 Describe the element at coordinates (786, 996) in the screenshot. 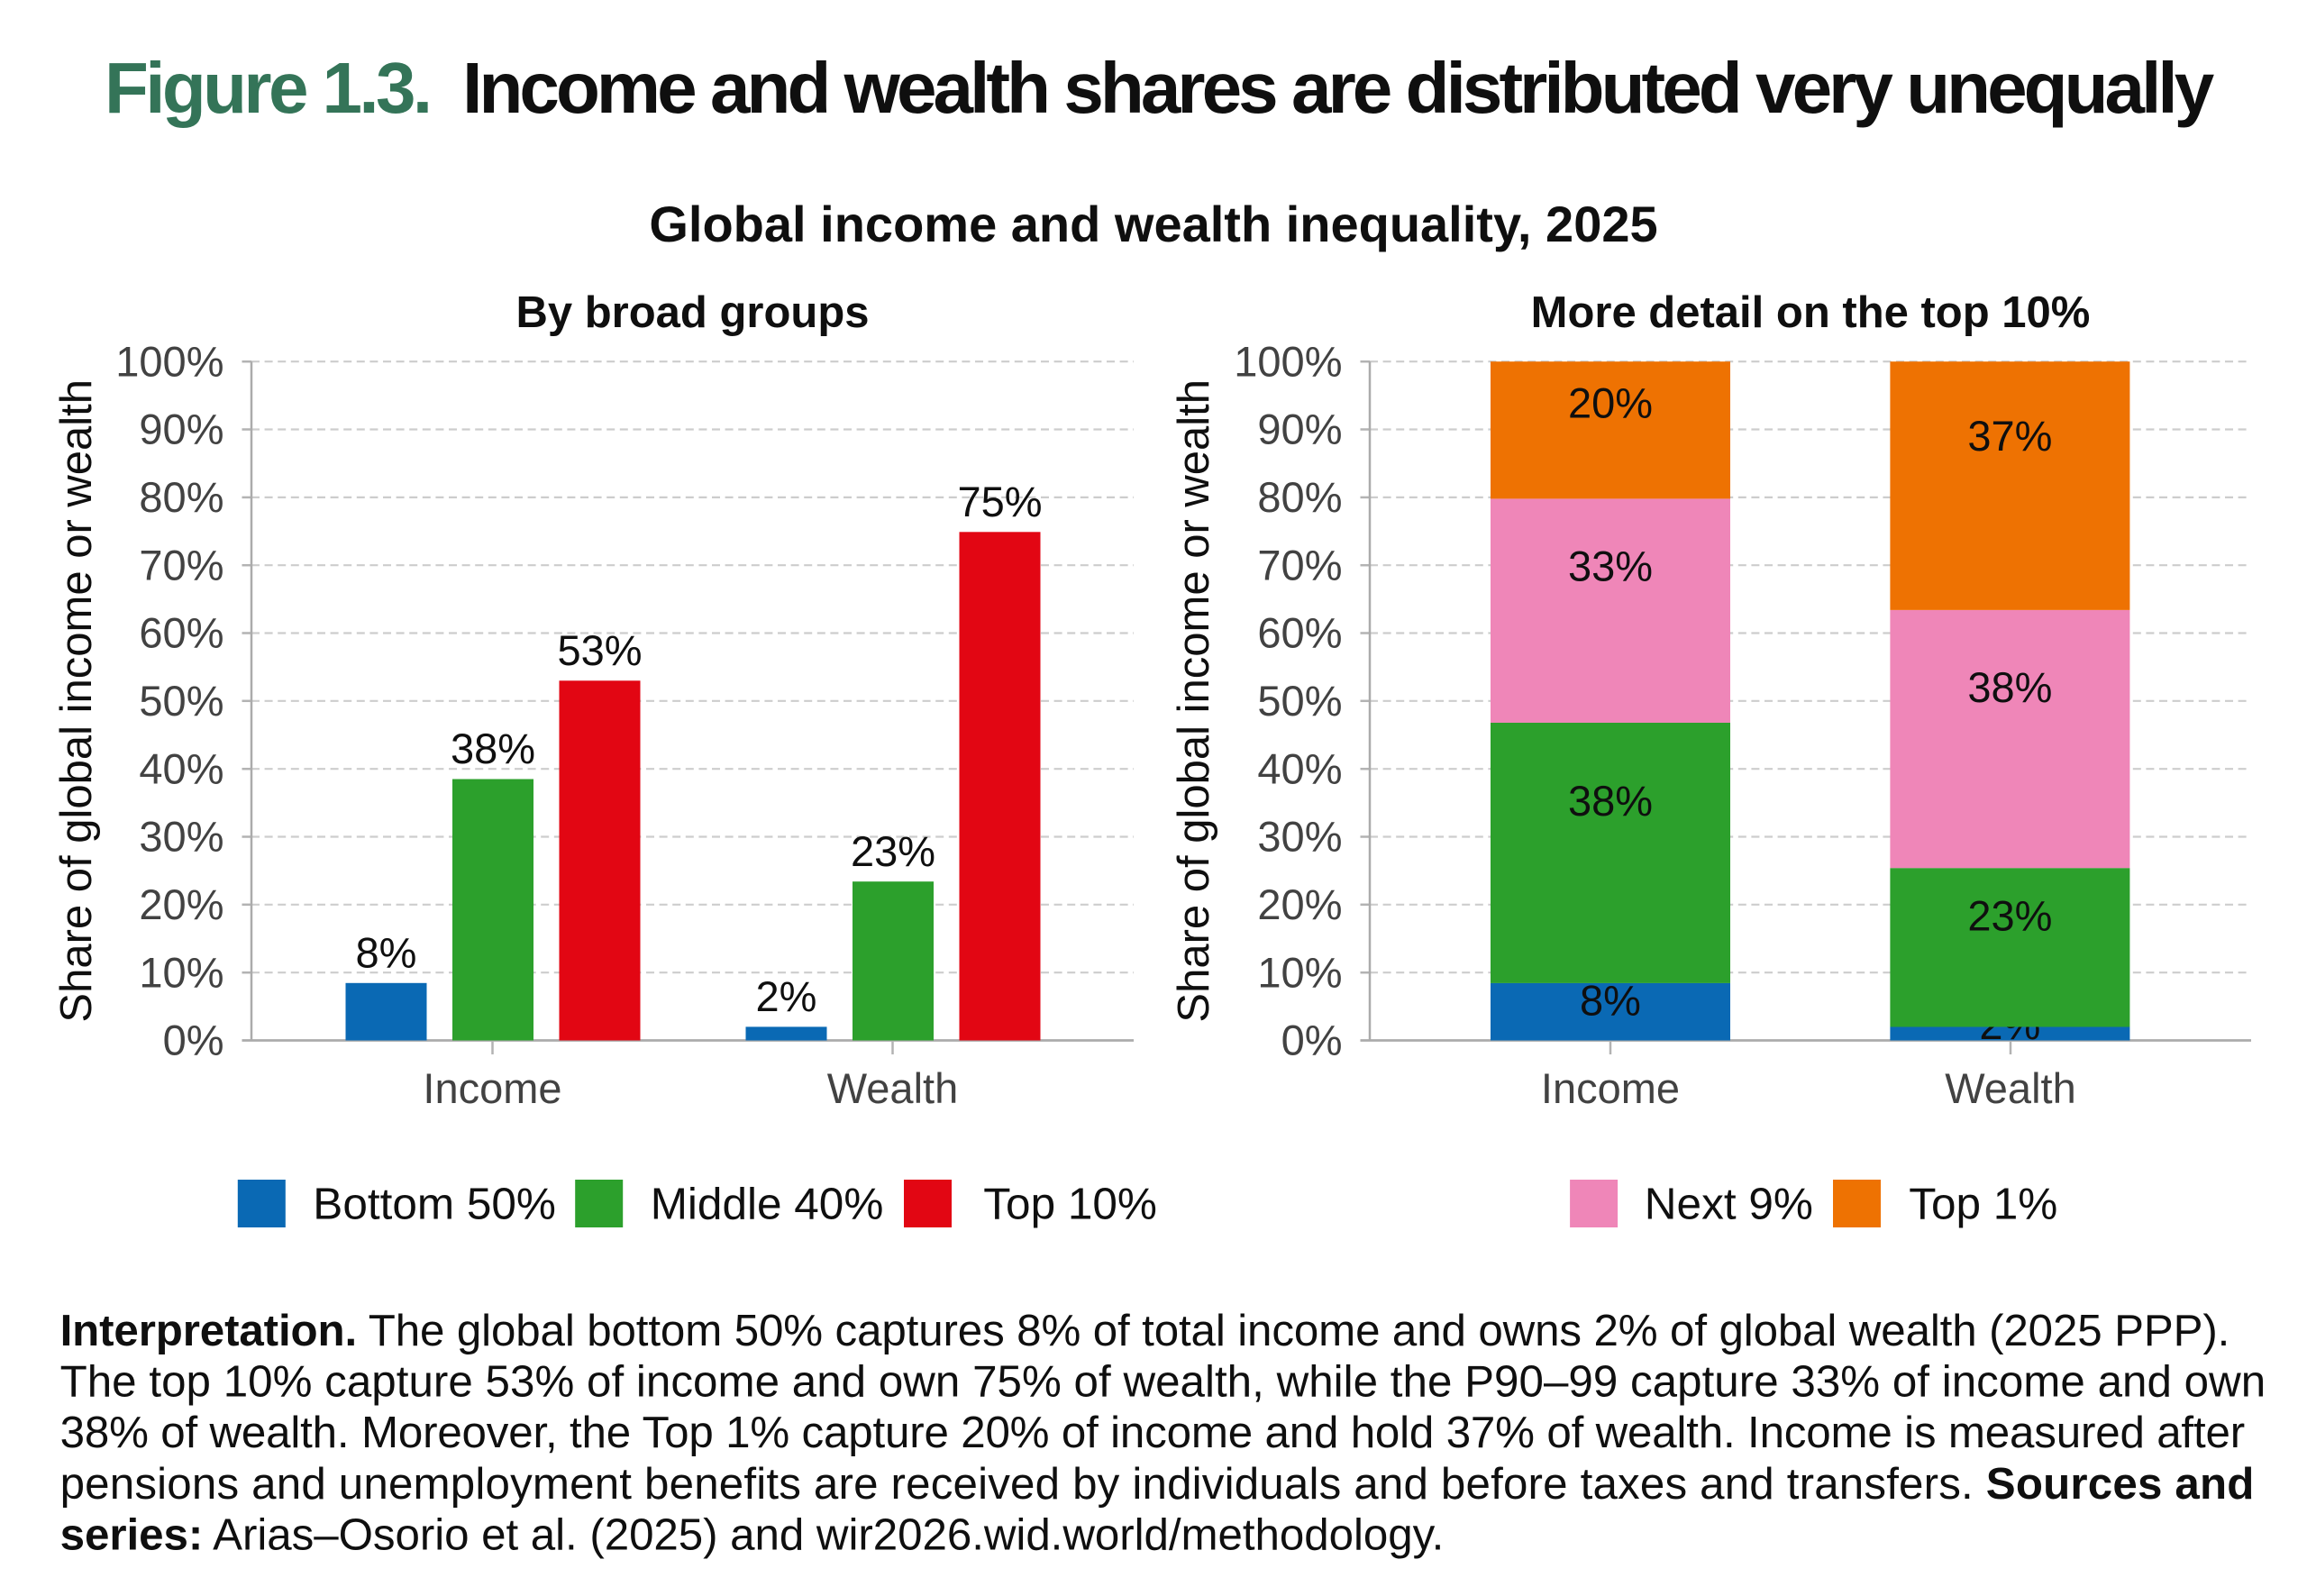

I see `svg-text: 2%` at that location.